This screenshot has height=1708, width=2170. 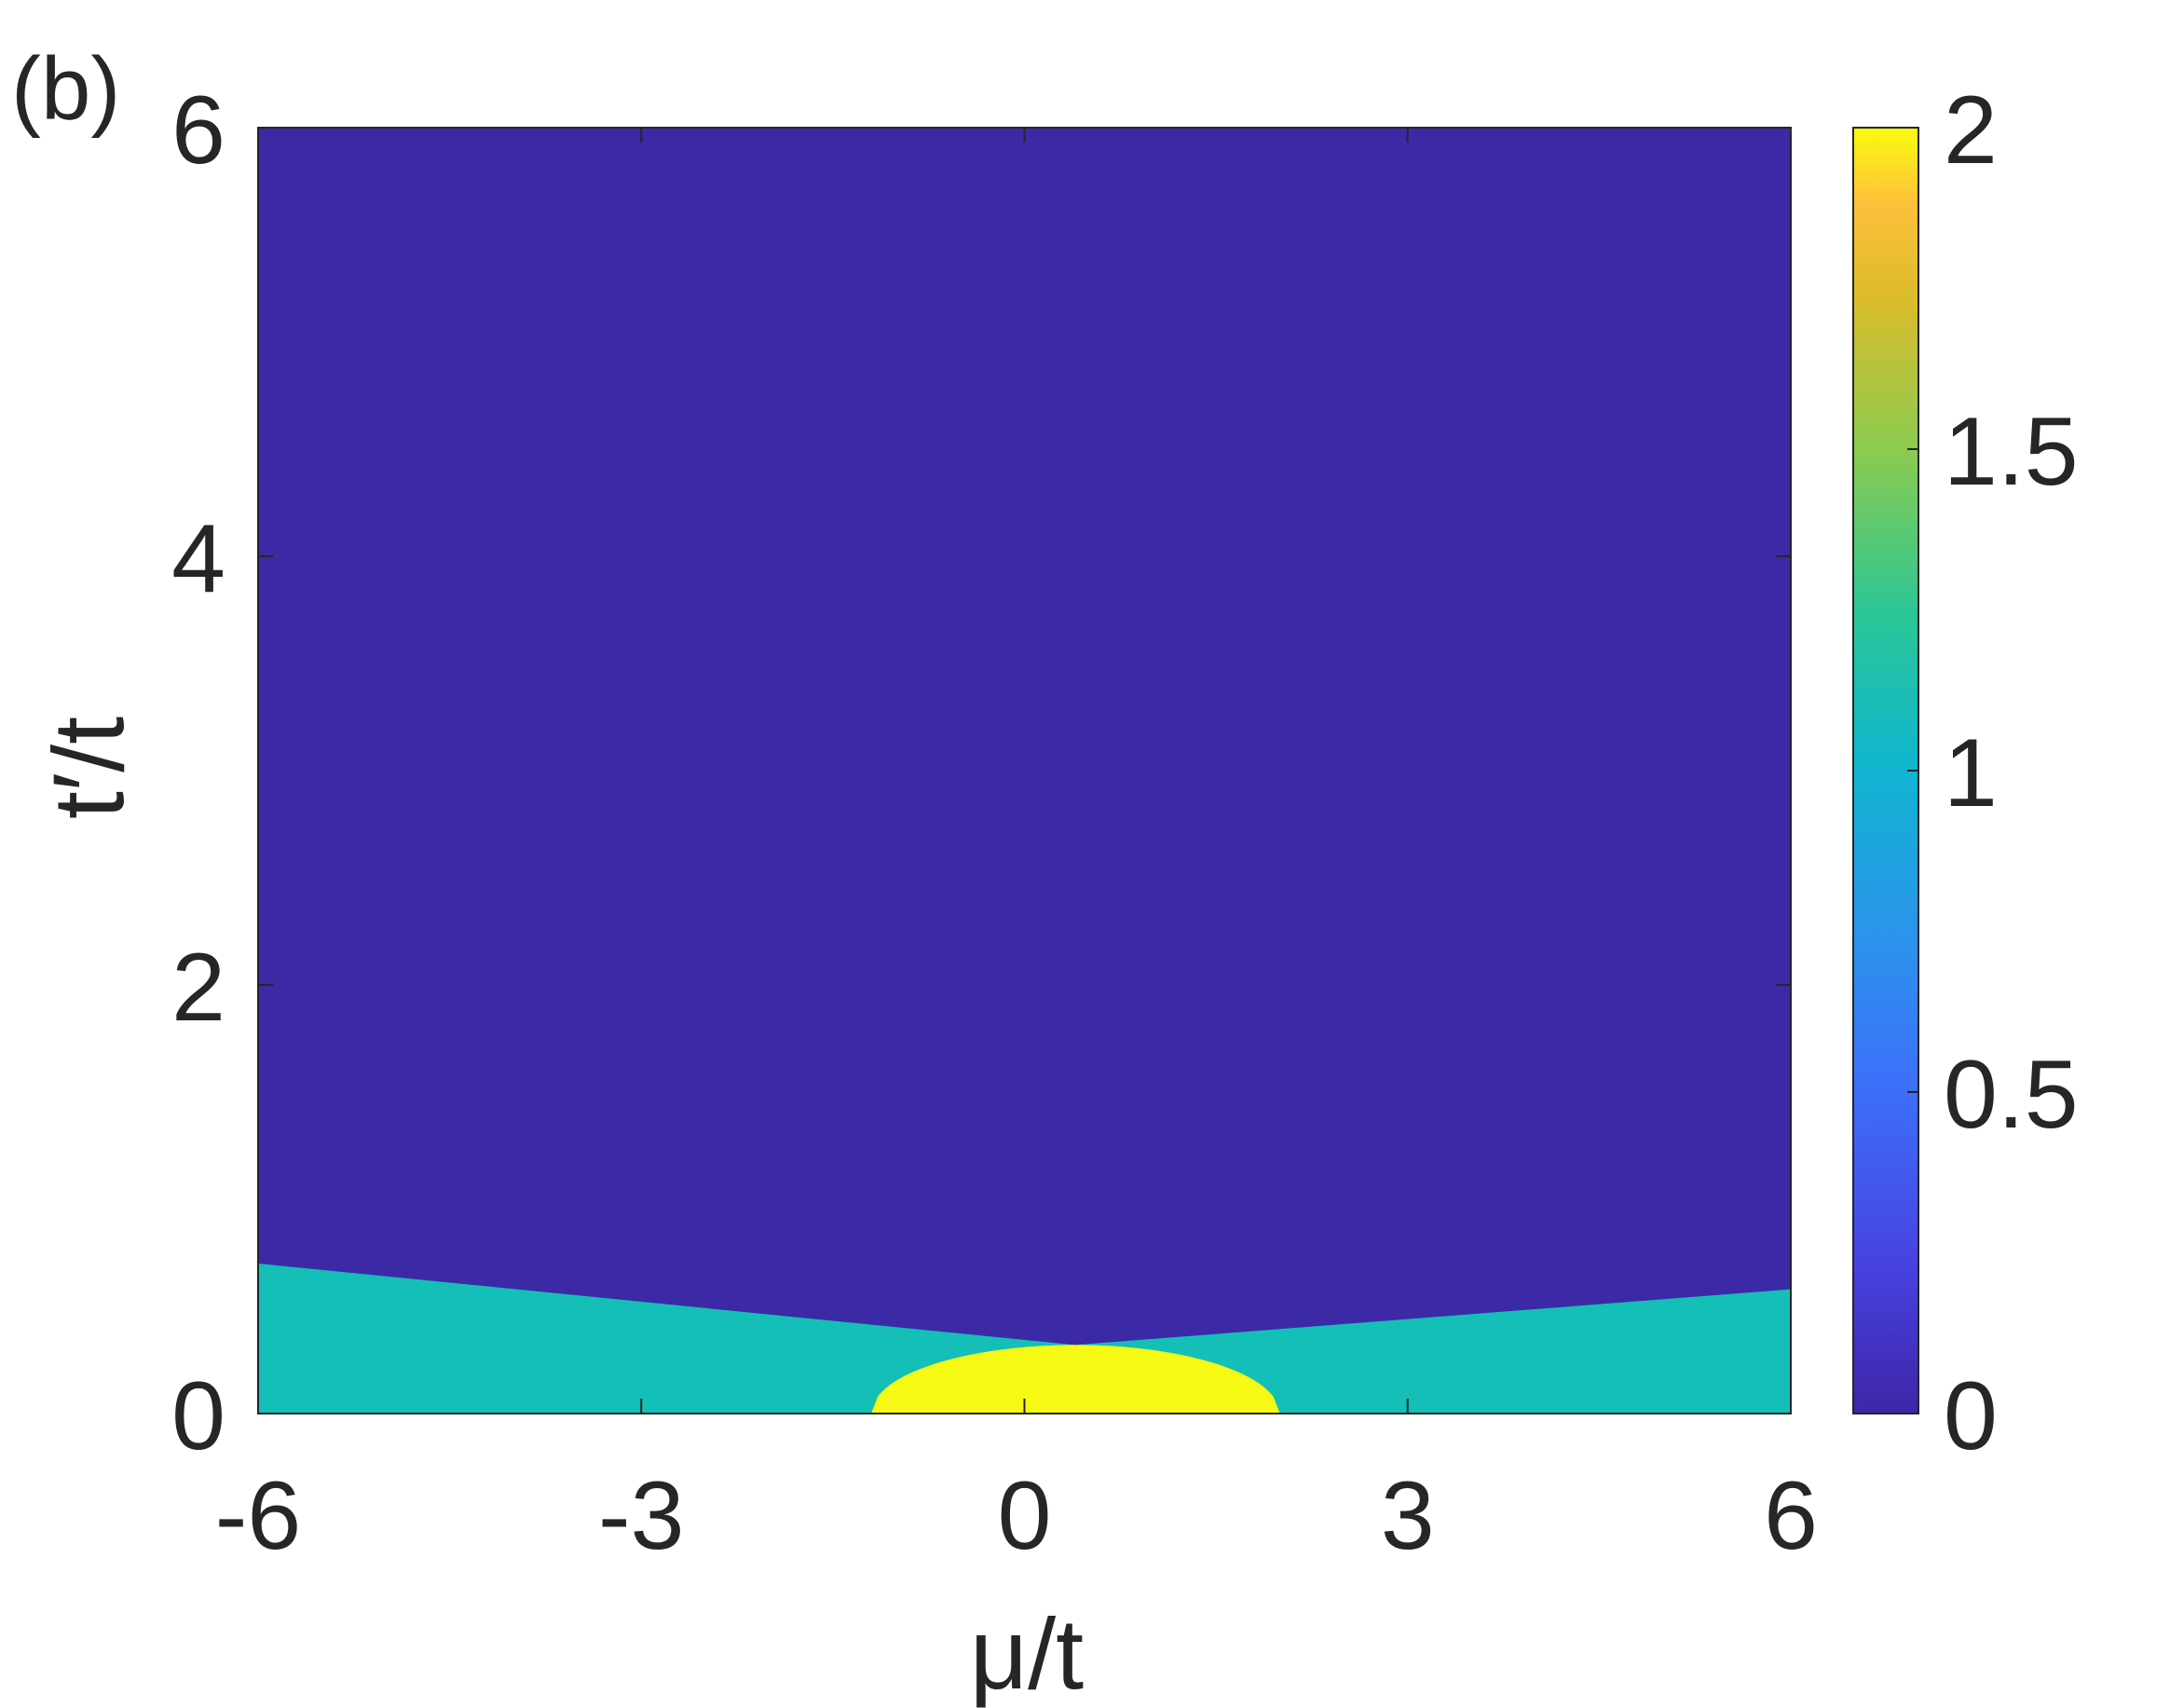 What do you see at coordinates (88, 768) in the screenshot?
I see `y-axis-label: t′/t` at bounding box center [88, 768].